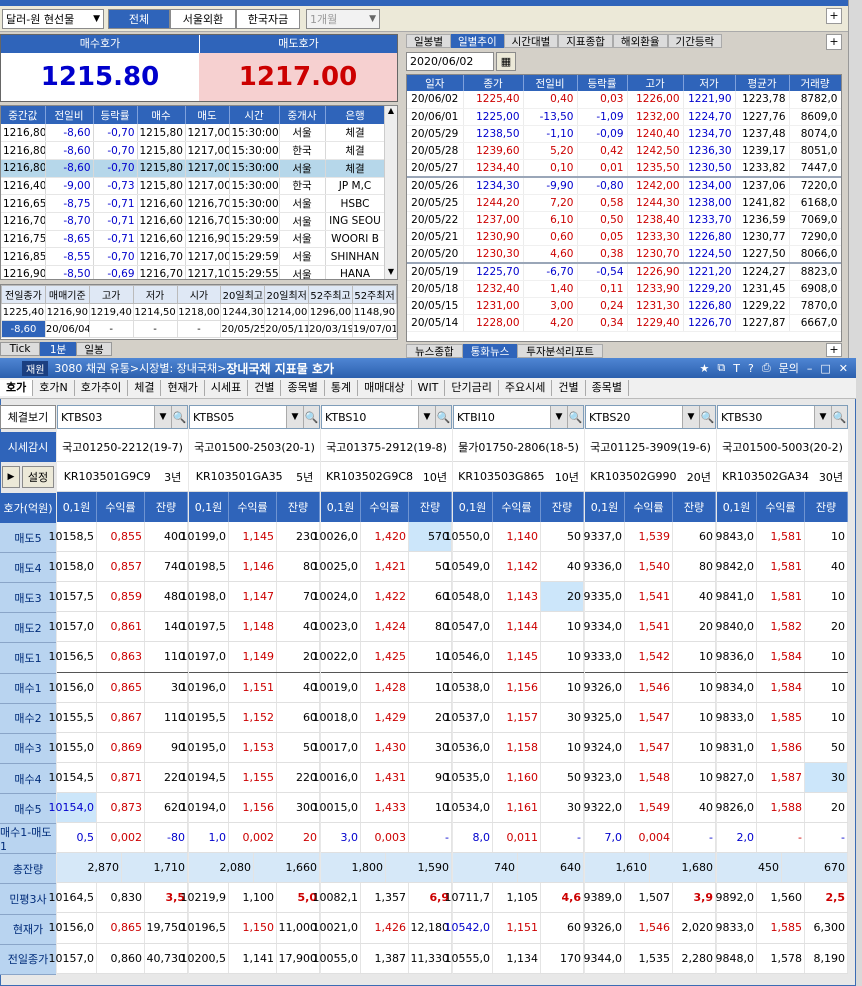 This screenshot has width=862, height=986. Describe the element at coordinates (139, 19) in the screenshot. I see `tab-all: 전체` at that location.